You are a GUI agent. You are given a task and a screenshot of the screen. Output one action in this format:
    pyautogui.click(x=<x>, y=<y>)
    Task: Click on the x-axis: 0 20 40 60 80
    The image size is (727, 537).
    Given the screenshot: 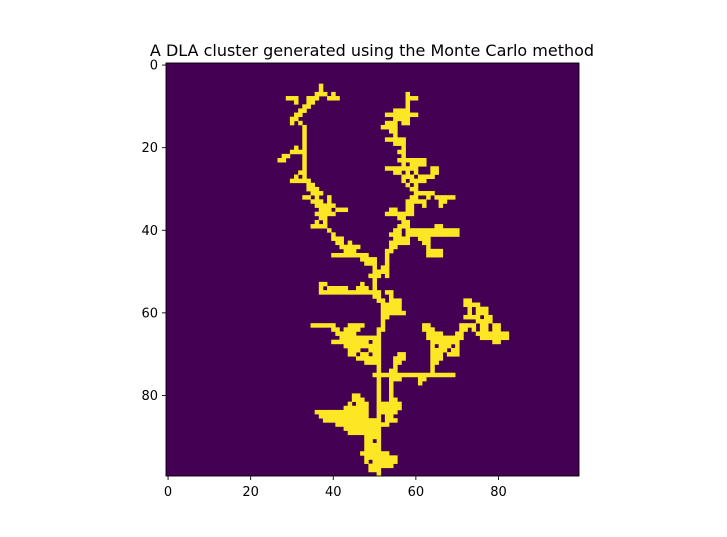 What is the action you would take?
    pyautogui.click(x=335, y=488)
    